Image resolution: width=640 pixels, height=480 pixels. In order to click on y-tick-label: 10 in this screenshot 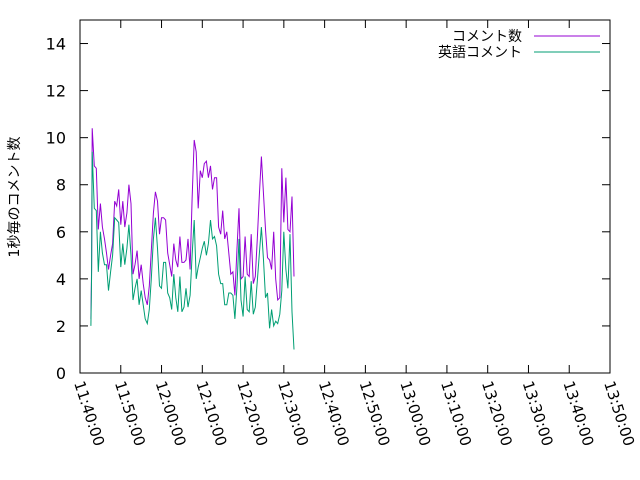, I will do `click(56, 138)`.